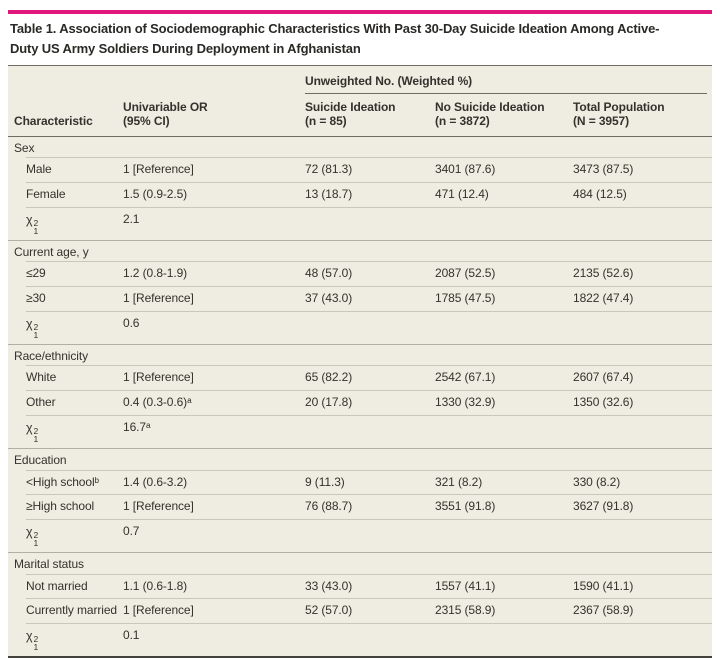  Describe the element at coordinates (155, 481) in the screenshot. I see `table-cell: 1.4 (0.6-3.2)` at that location.